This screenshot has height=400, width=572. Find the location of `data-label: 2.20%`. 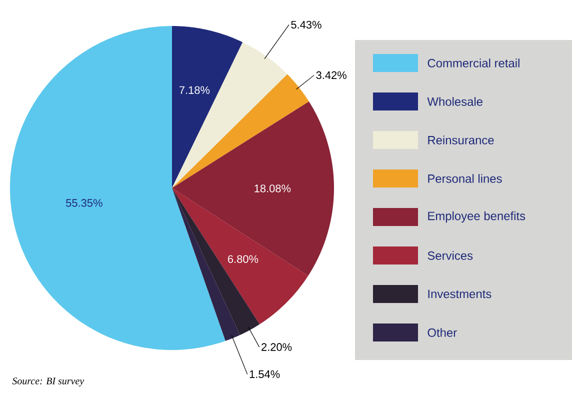

data-label: 2.20% is located at coordinates (277, 347).